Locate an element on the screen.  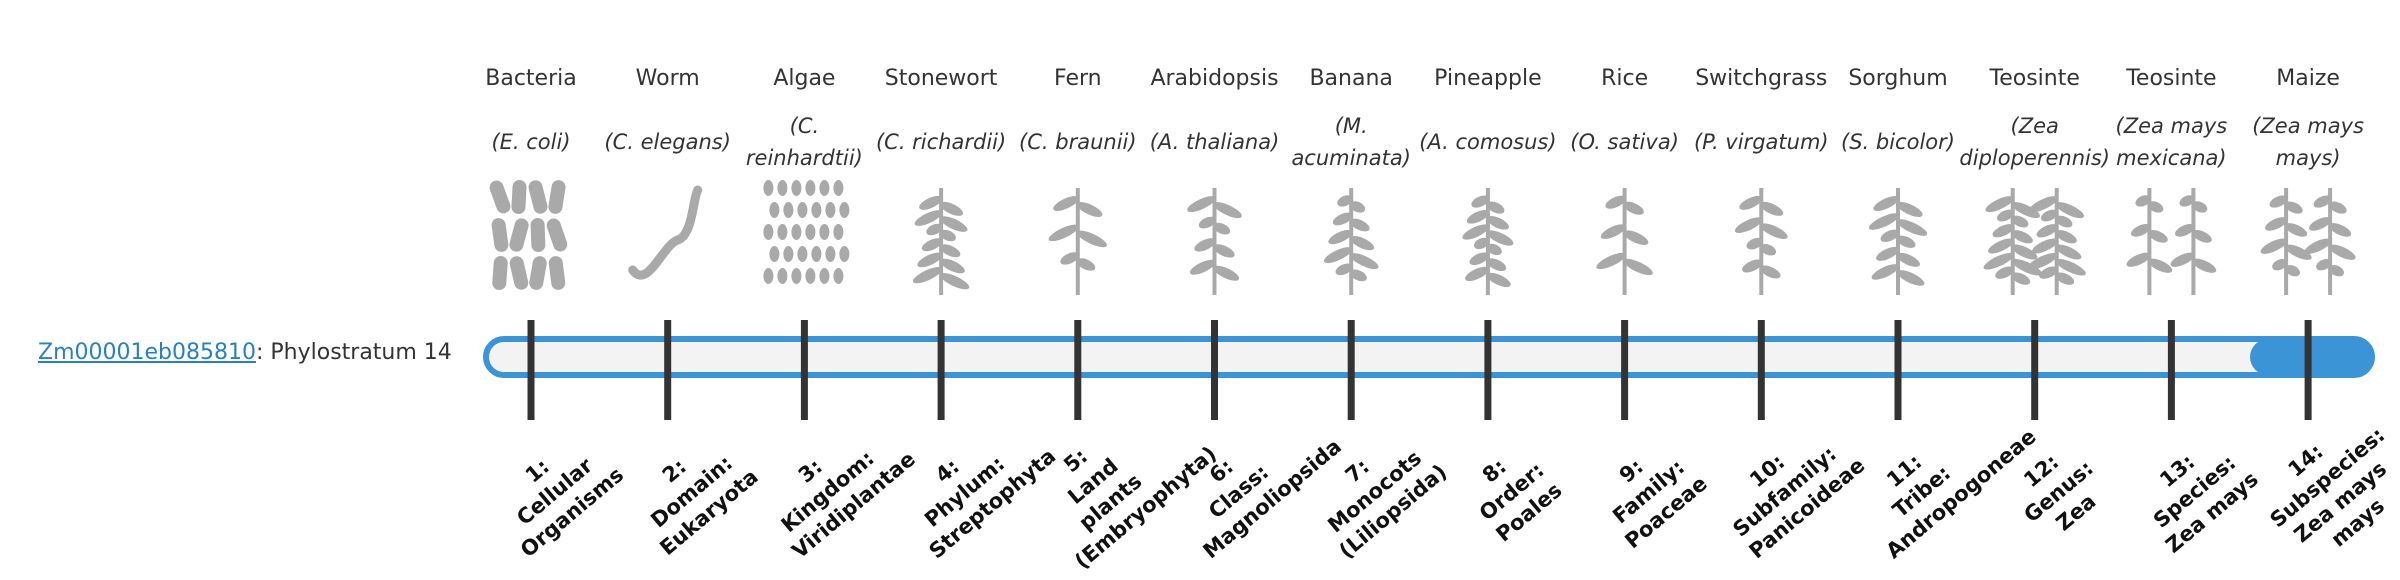
organism-species: (Zea diploperennis) is located at coordinates (2034, 142).